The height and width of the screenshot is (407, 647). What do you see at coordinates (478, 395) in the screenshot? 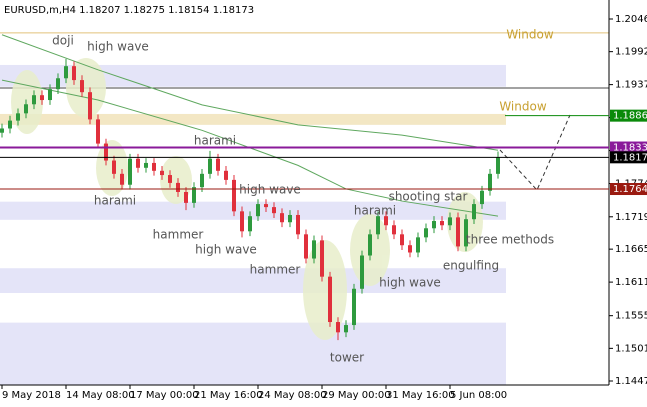
I see `x-tick-label: 5 Jun 08:00` at bounding box center [478, 395].